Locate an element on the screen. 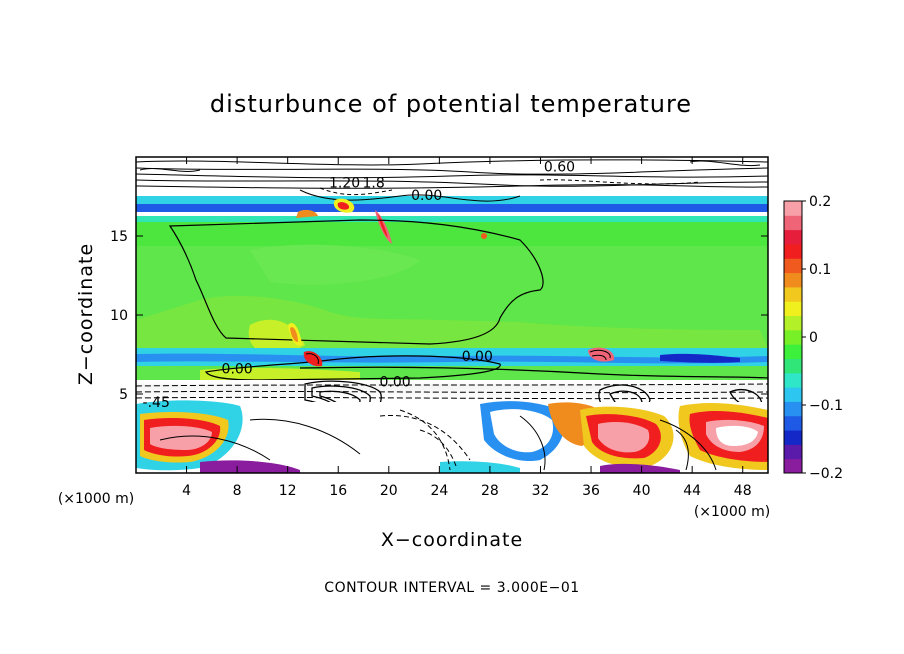 The height and width of the screenshot is (654, 904). band-blue-upper is located at coordinates (452, 208).